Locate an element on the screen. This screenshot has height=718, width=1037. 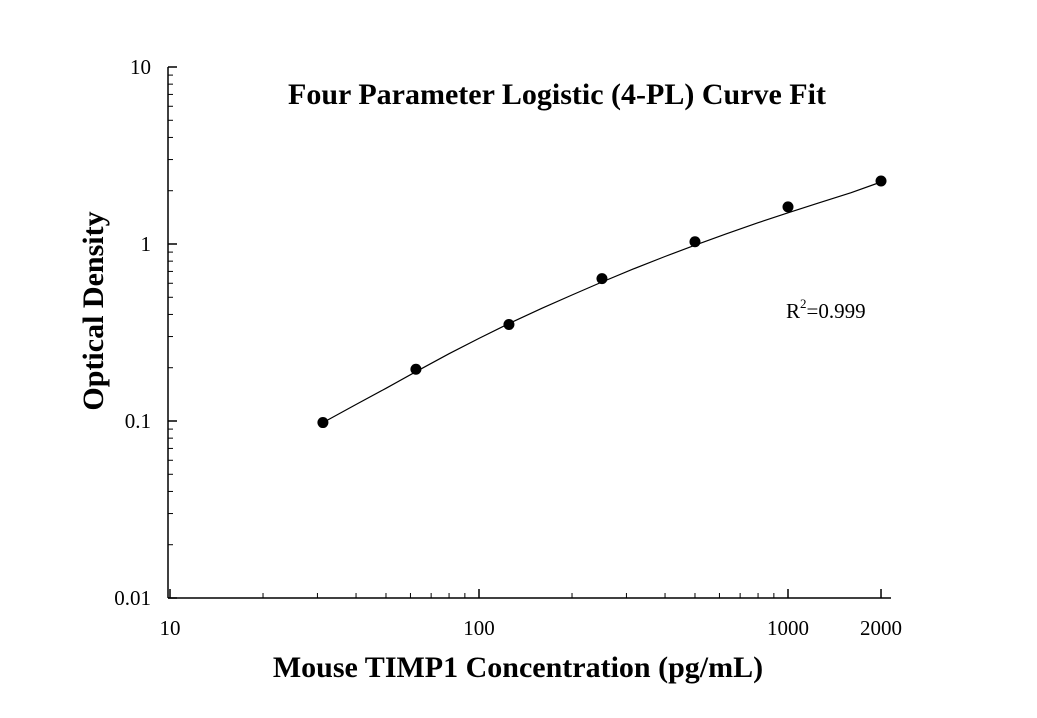
y-tick-label: 1 is located at coordinates (146, 244).